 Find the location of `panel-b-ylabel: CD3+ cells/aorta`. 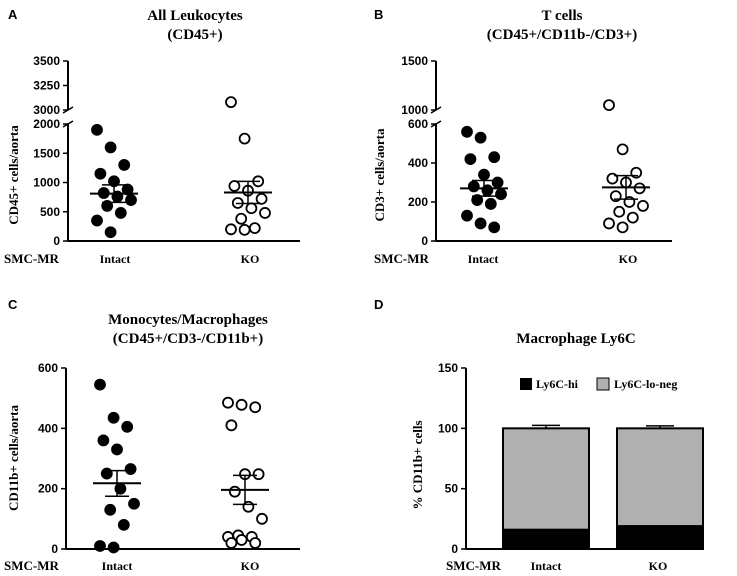

panel-b-ylabel: CD3+ cells/aorta is located at coordinates (379, 174).